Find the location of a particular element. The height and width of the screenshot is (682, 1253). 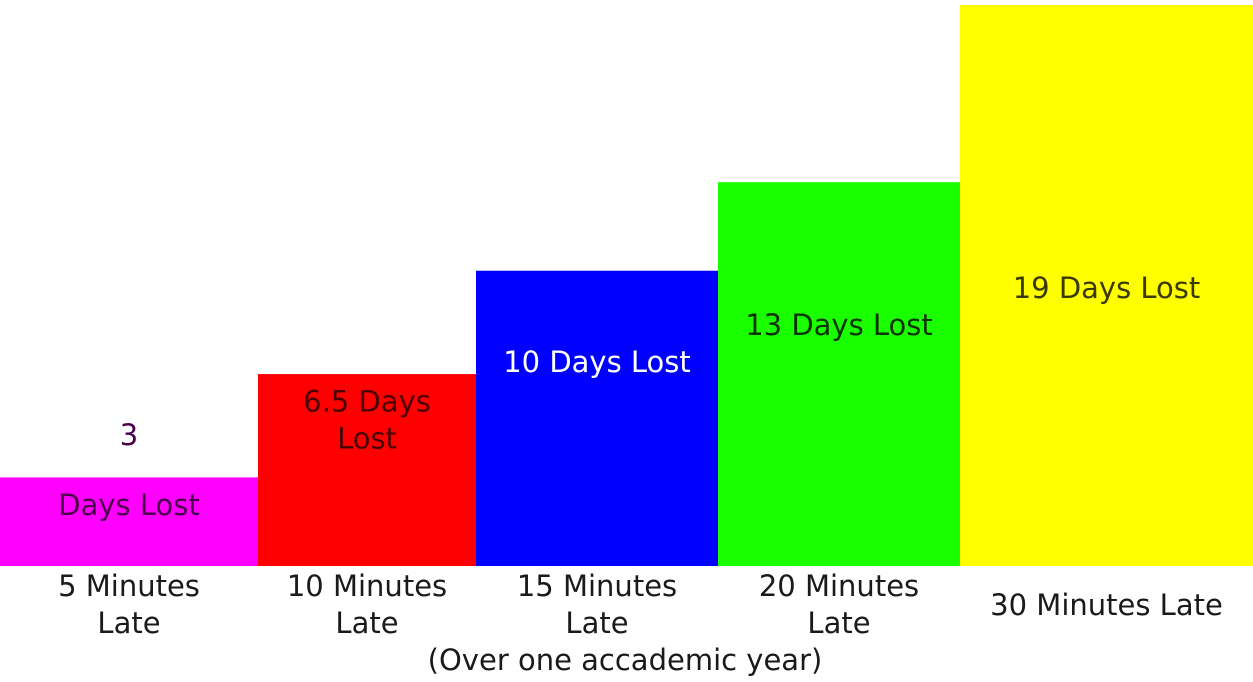

category-label-20-minutes-late: 20 Minutes Late is located at coordinates (839, 604).